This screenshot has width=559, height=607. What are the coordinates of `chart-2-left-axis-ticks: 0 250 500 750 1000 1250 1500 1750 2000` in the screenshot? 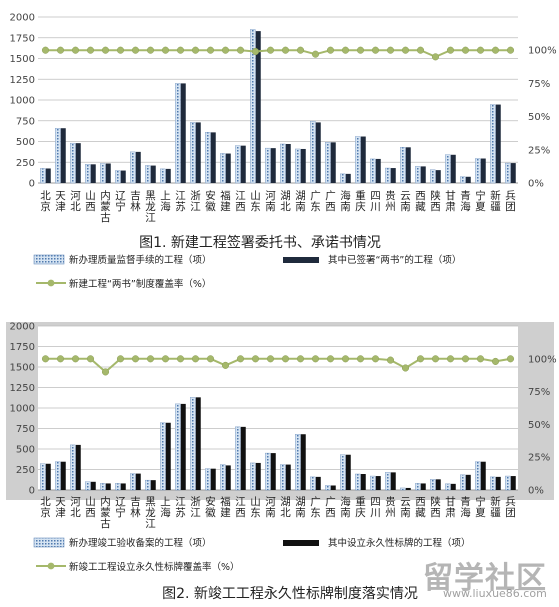 It's located at (22, 409).